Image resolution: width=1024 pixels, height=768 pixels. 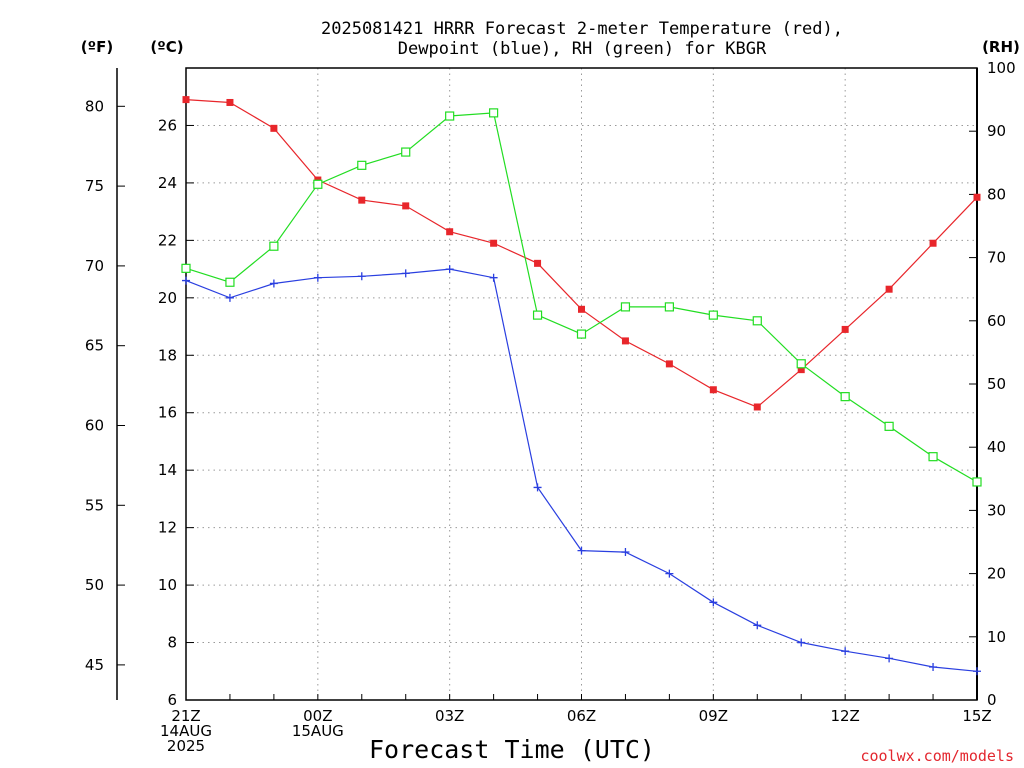 What do you see at coordinates (167, 125) in the screenshot?
I see `celsius-tick-label: 26` at bounding box center [167, 125].